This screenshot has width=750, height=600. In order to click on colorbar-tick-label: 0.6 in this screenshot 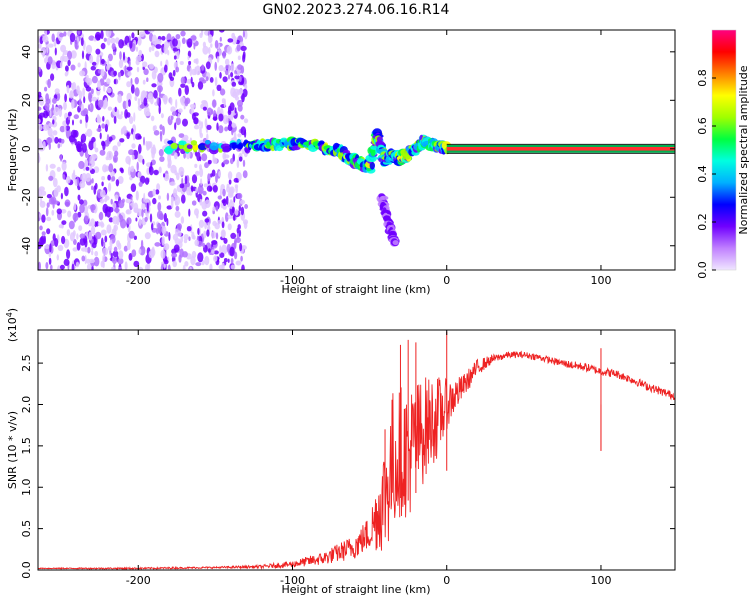, I will do `click(702, 126)`.